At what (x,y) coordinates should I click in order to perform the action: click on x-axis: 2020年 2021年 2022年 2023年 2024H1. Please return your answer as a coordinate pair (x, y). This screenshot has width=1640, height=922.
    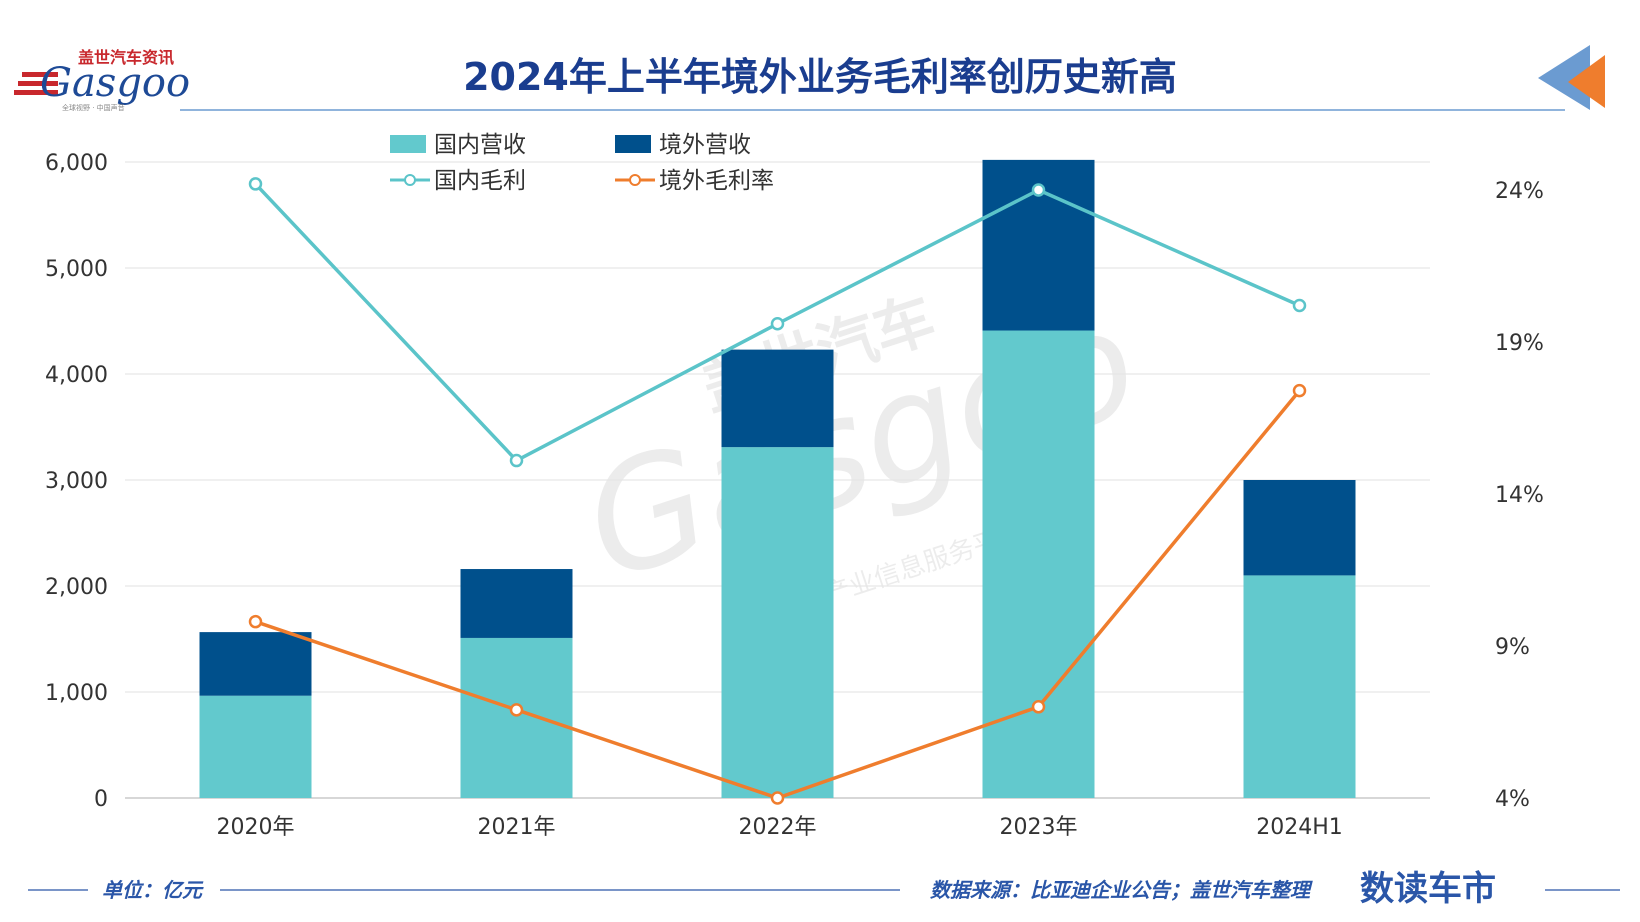
    Looking at the image, I should click on (780, 827).